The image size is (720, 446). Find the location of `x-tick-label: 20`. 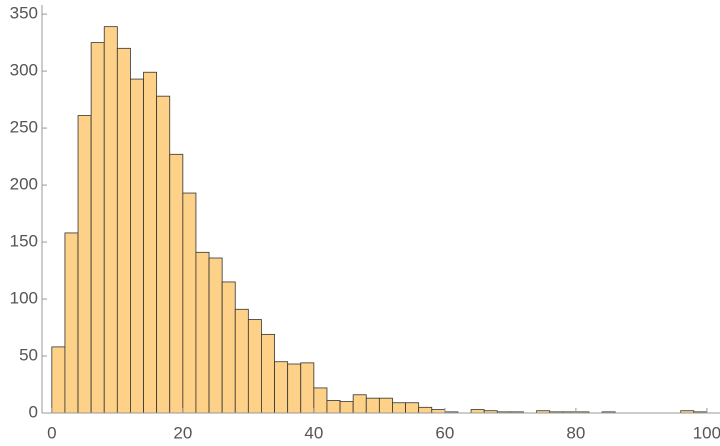

x-tick-label: 20 is located at coordinates (182, 432).